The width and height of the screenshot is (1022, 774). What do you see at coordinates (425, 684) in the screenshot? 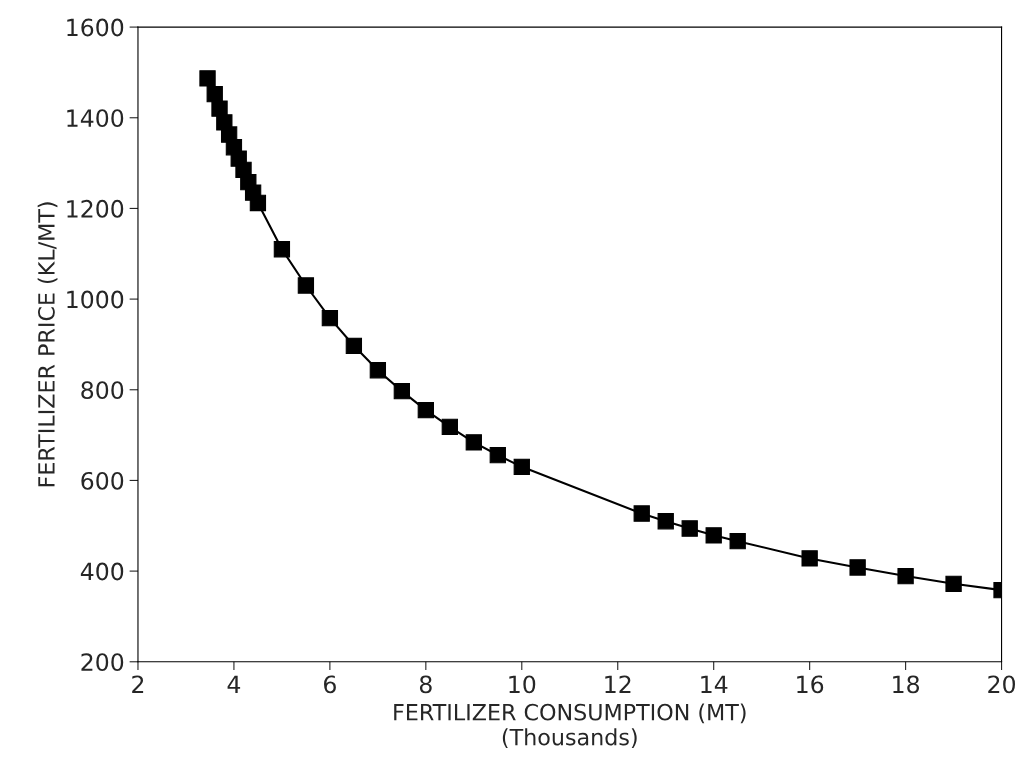
I see `x-tick-label: 8` at bounding box center [425, 684].